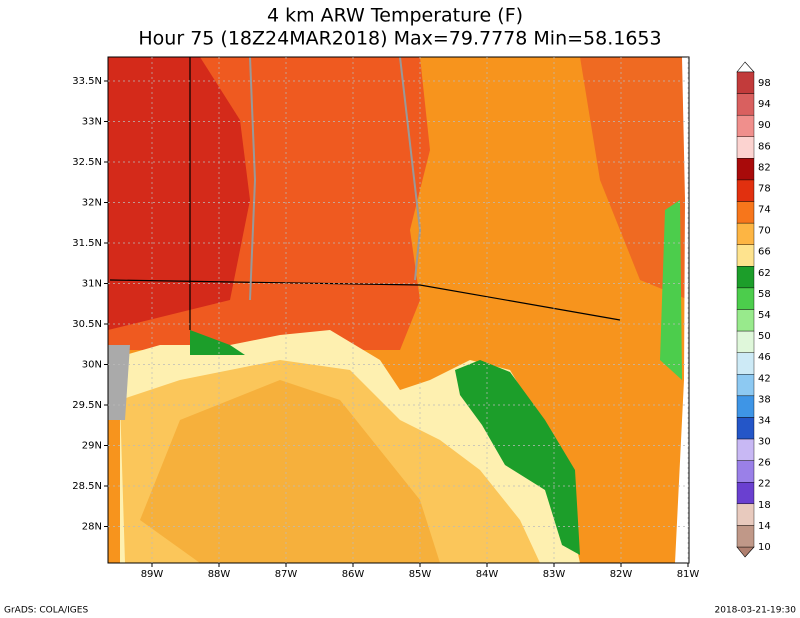 Image resolution: width=800 pixels, height=618 pixels. I want to click on colorbar-label: 34, so click(764, 420).